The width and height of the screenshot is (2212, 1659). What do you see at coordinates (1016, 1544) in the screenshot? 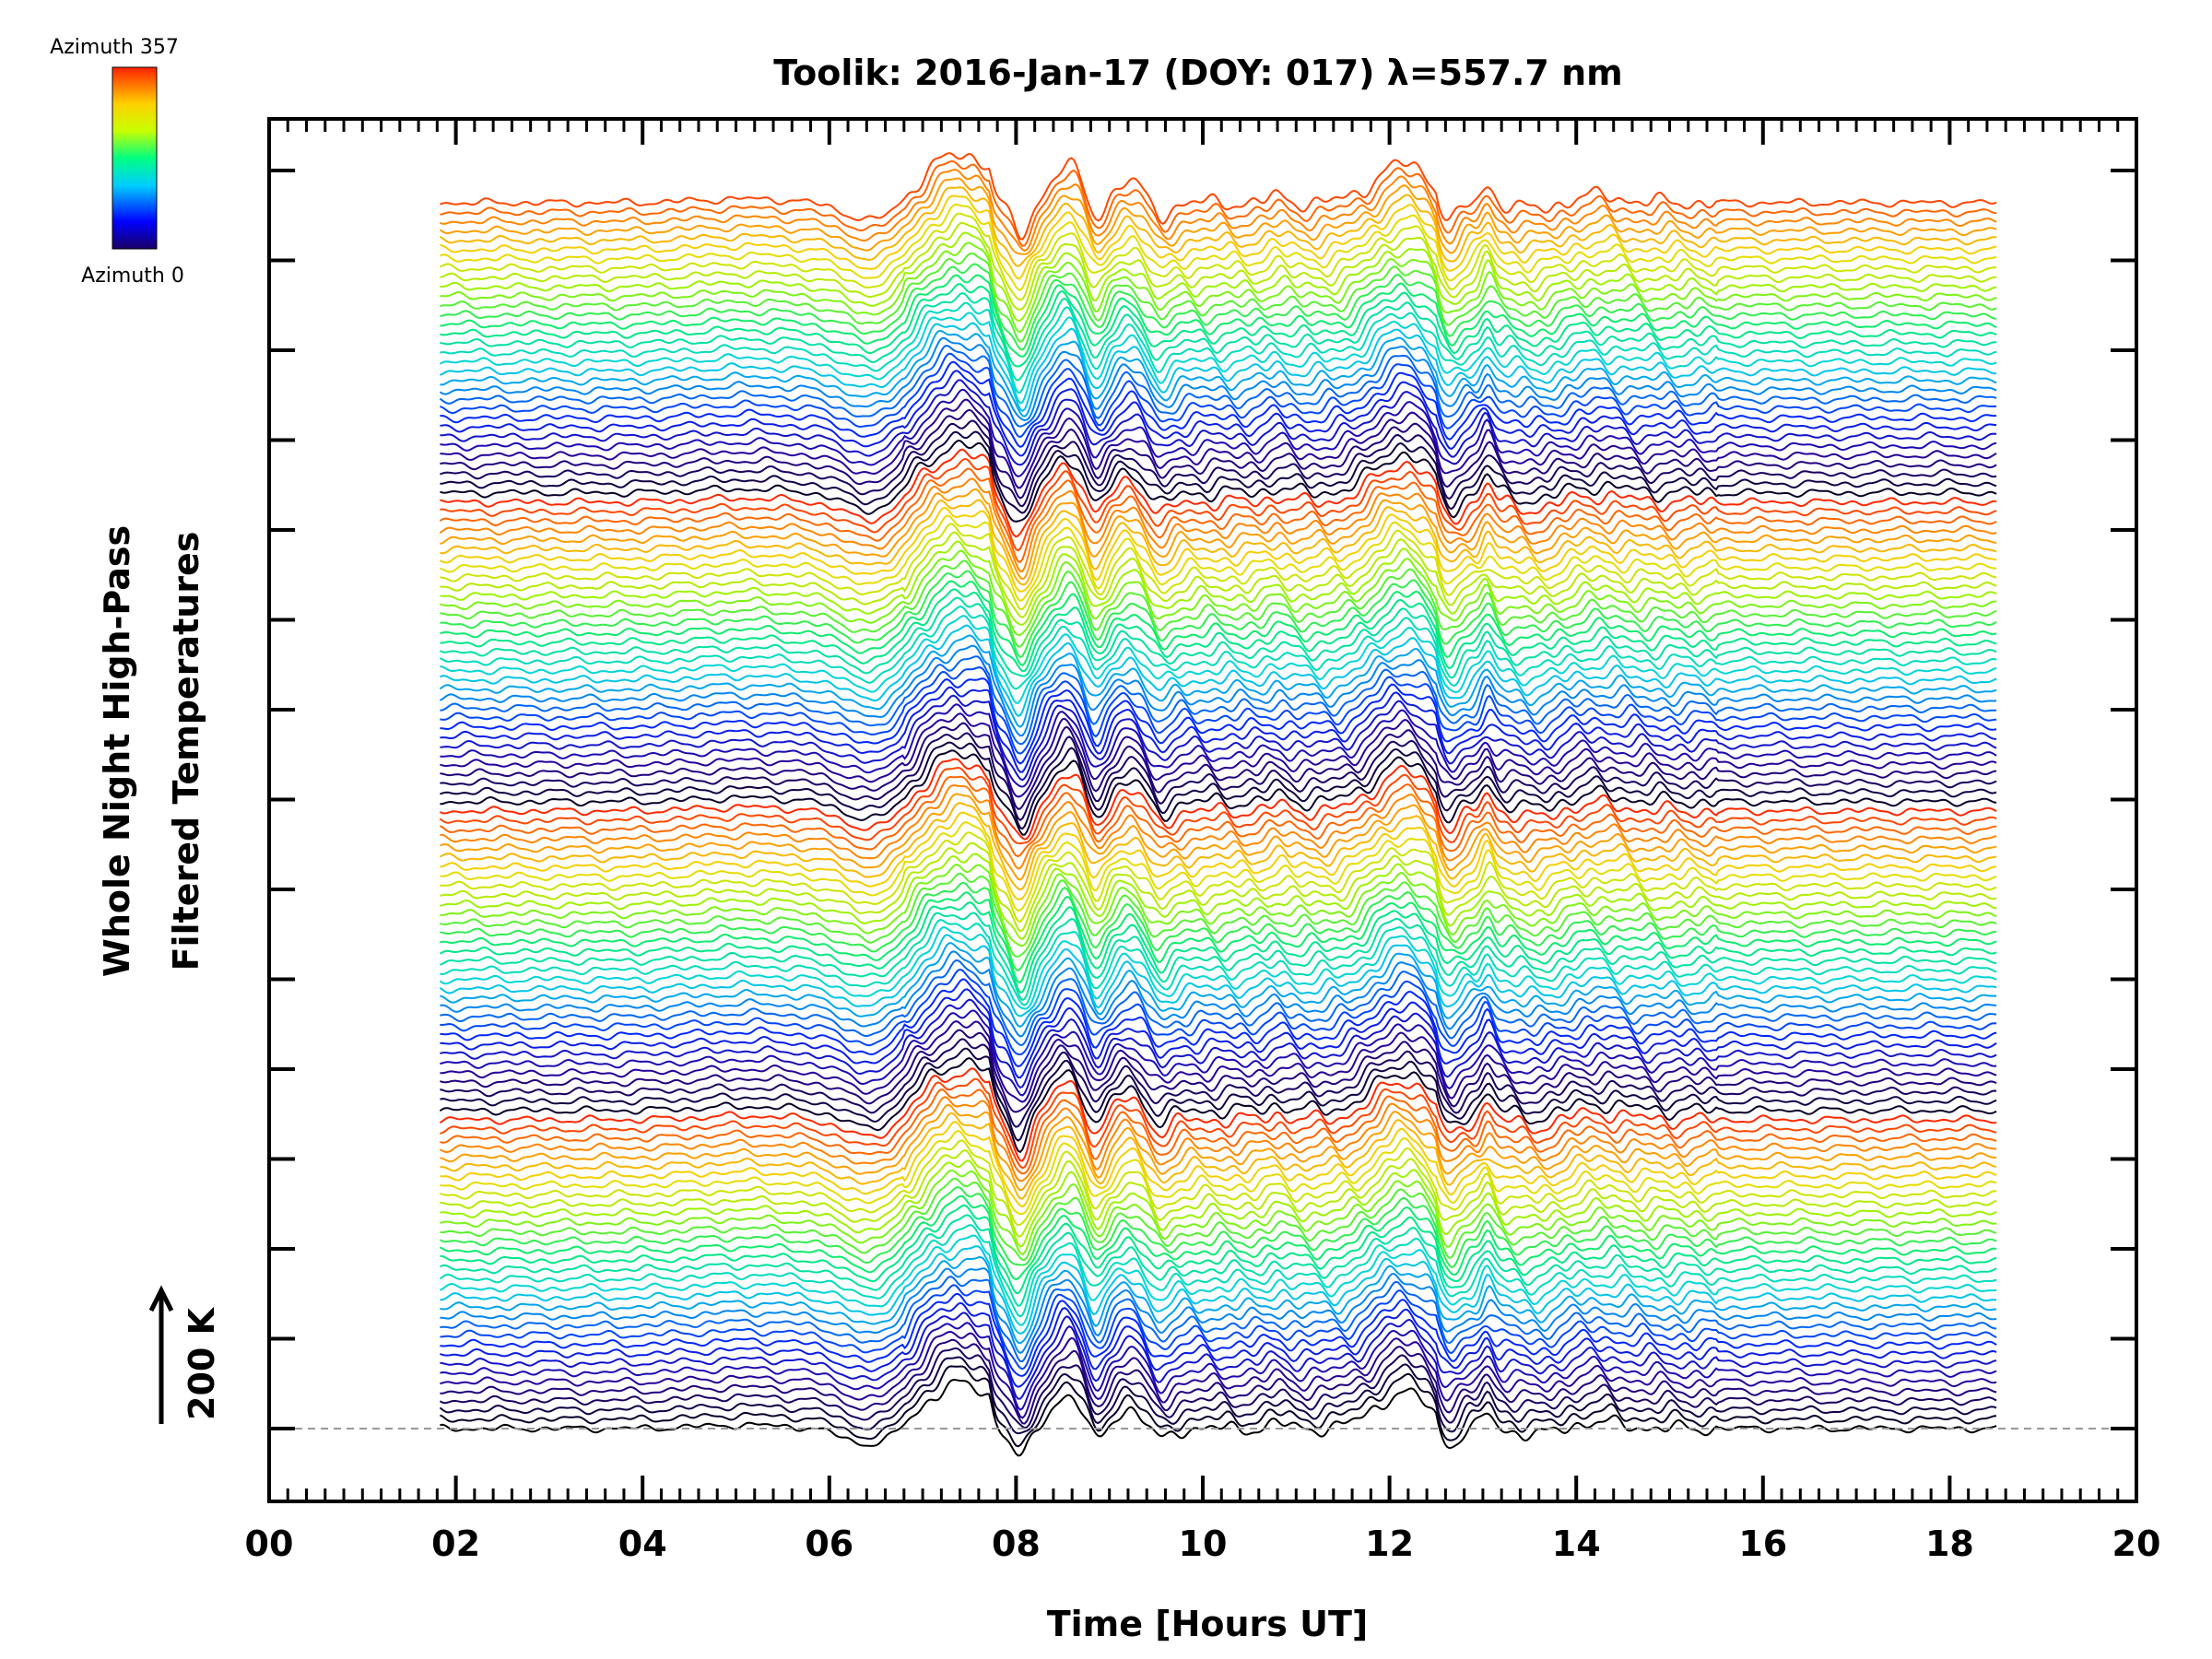
I see `x-tick-label: 08` at bounding box center [1016, 1544].